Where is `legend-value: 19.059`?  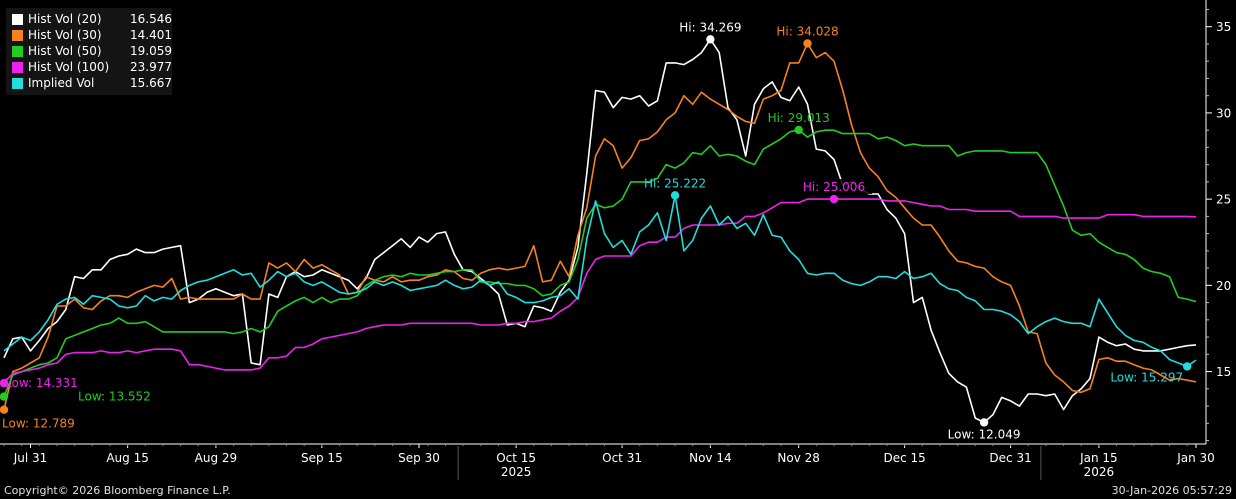 legend-value: 19.059 is located at coordinates (151, 51).